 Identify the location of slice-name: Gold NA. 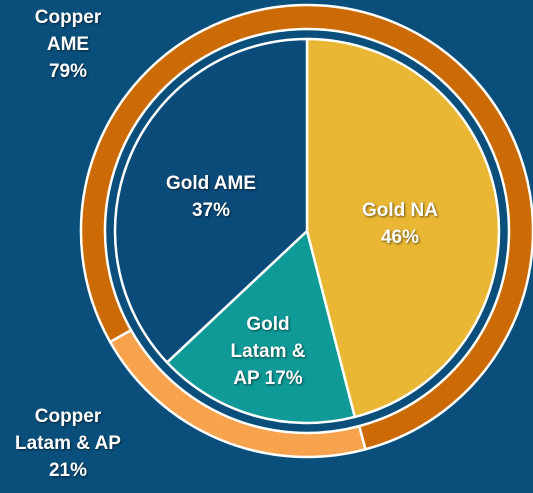
(400, 210).